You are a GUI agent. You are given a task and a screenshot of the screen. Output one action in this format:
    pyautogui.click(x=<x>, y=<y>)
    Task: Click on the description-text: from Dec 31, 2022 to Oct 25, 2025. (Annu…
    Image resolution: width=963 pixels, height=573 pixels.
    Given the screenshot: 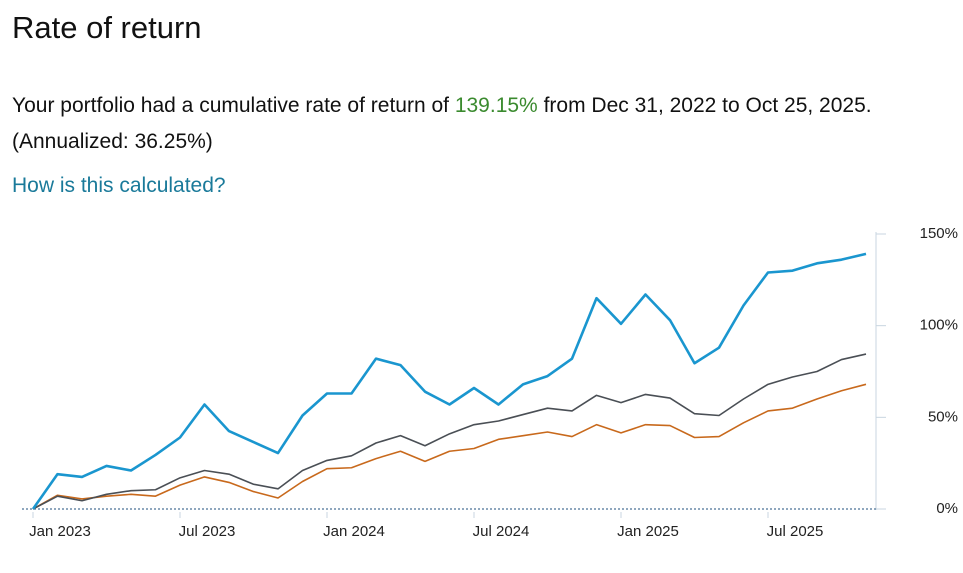 What is the action you would take?
    pyautogui.click(x=442, y=123)
    